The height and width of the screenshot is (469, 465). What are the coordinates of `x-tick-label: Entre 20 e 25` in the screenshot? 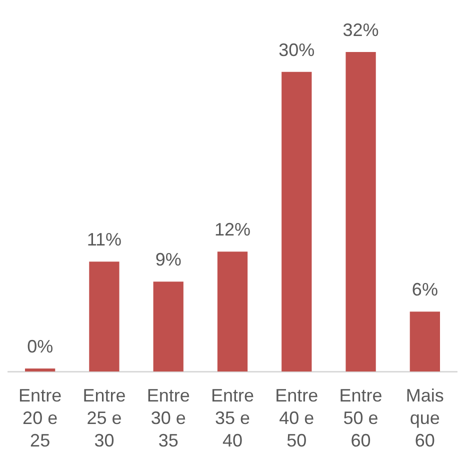 It's located at (40, 418).